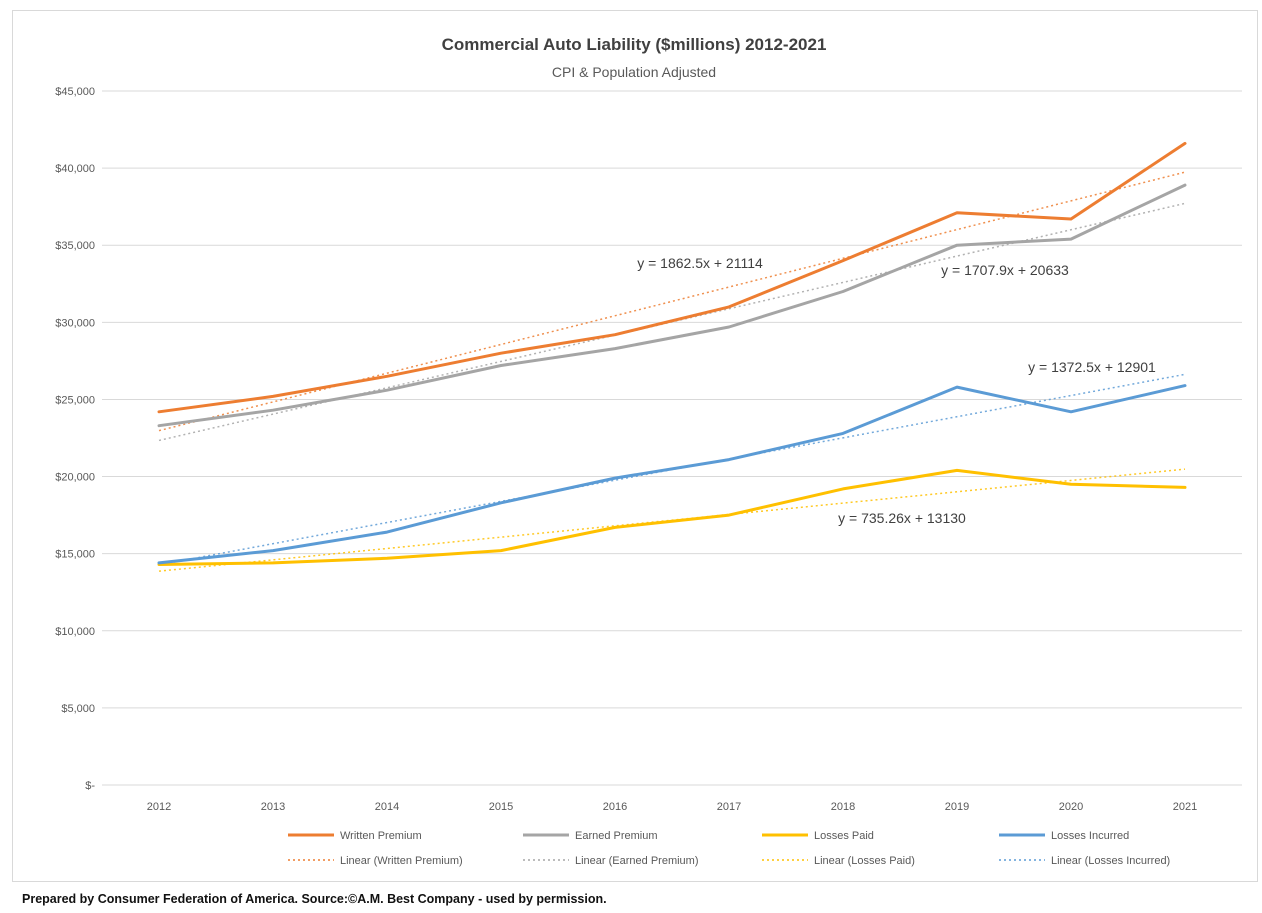 The image size is (1262, 913). What do you see at coordinates (75, 92) in the screenshot?
I see `y-tick-label: $45,000` at bounding box center [75, 92].